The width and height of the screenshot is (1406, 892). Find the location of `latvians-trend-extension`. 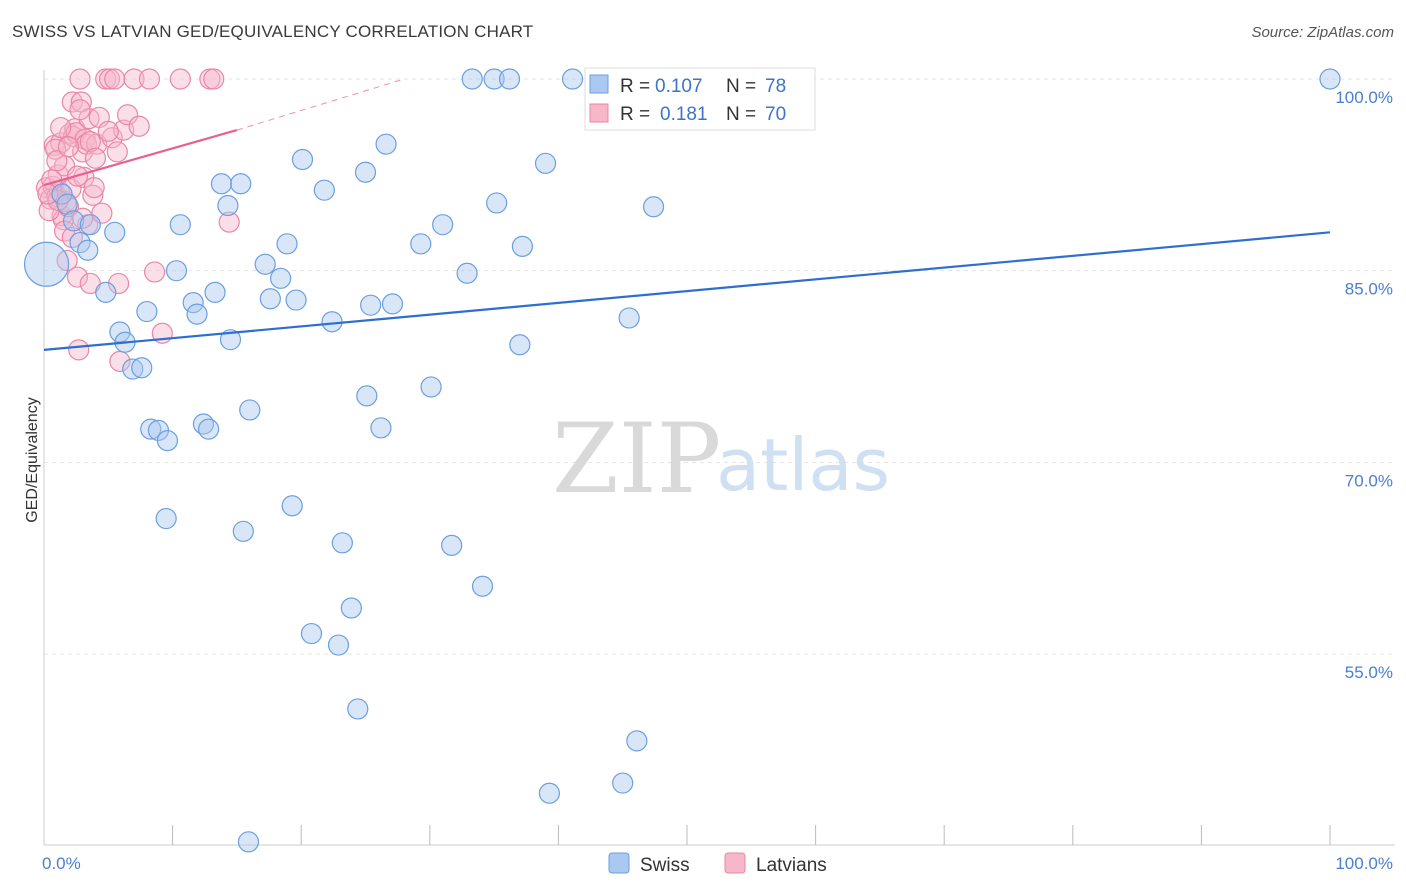

latvians-trend-extension is located at coordinates (320, 104).